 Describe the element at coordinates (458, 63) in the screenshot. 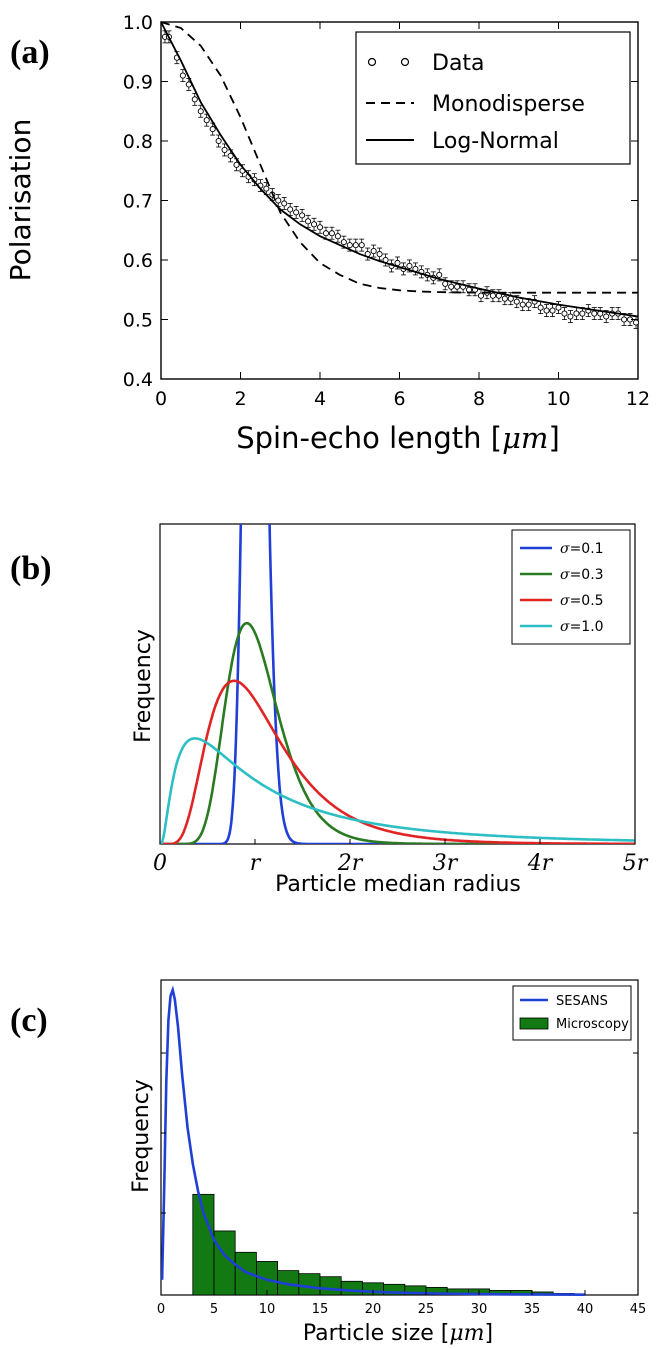

I see `legend-a-data: Data` at that location.